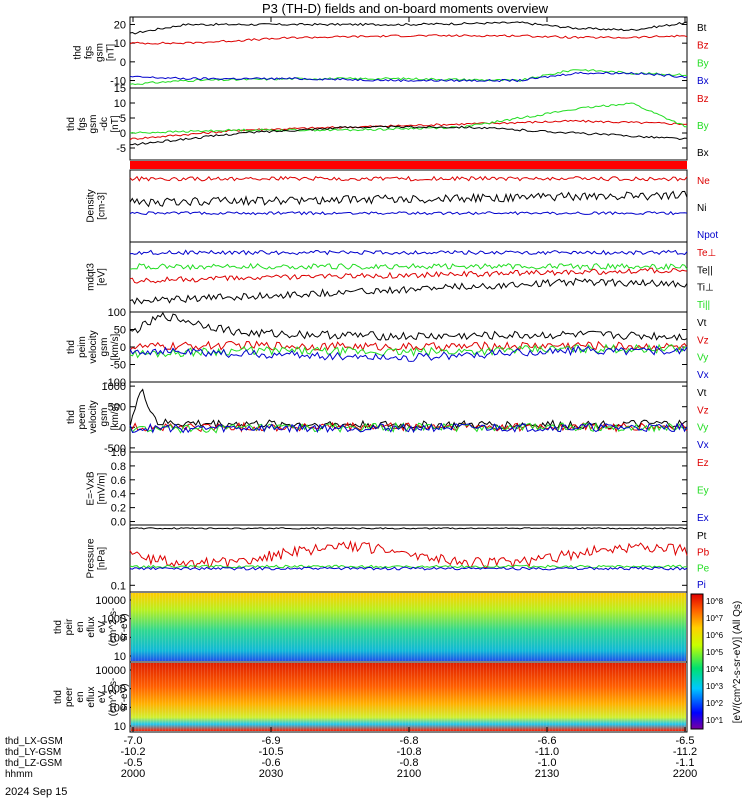 The image size is (750, 805). What do you see at coordinates (715, 635) in the screenshot?
I see `colorbar-tick-label: 10^6` at bounding box center [715, 635].